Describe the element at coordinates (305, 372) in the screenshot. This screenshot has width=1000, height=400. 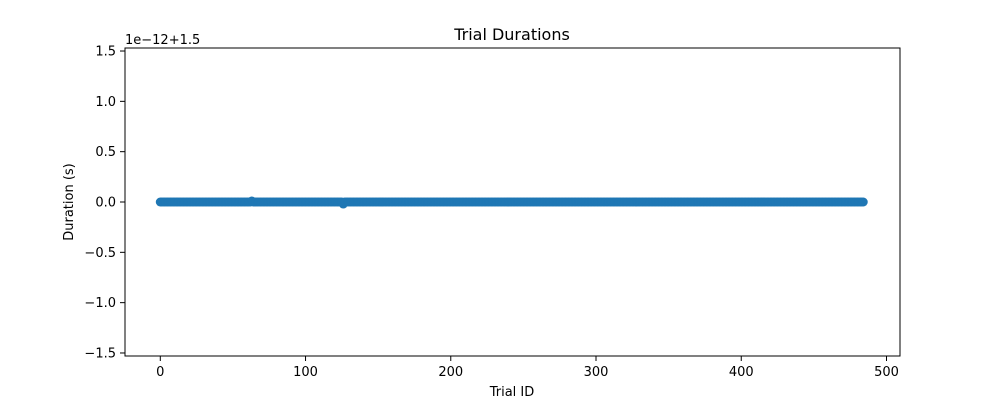
I see `x-tick-label: 100` at that location.